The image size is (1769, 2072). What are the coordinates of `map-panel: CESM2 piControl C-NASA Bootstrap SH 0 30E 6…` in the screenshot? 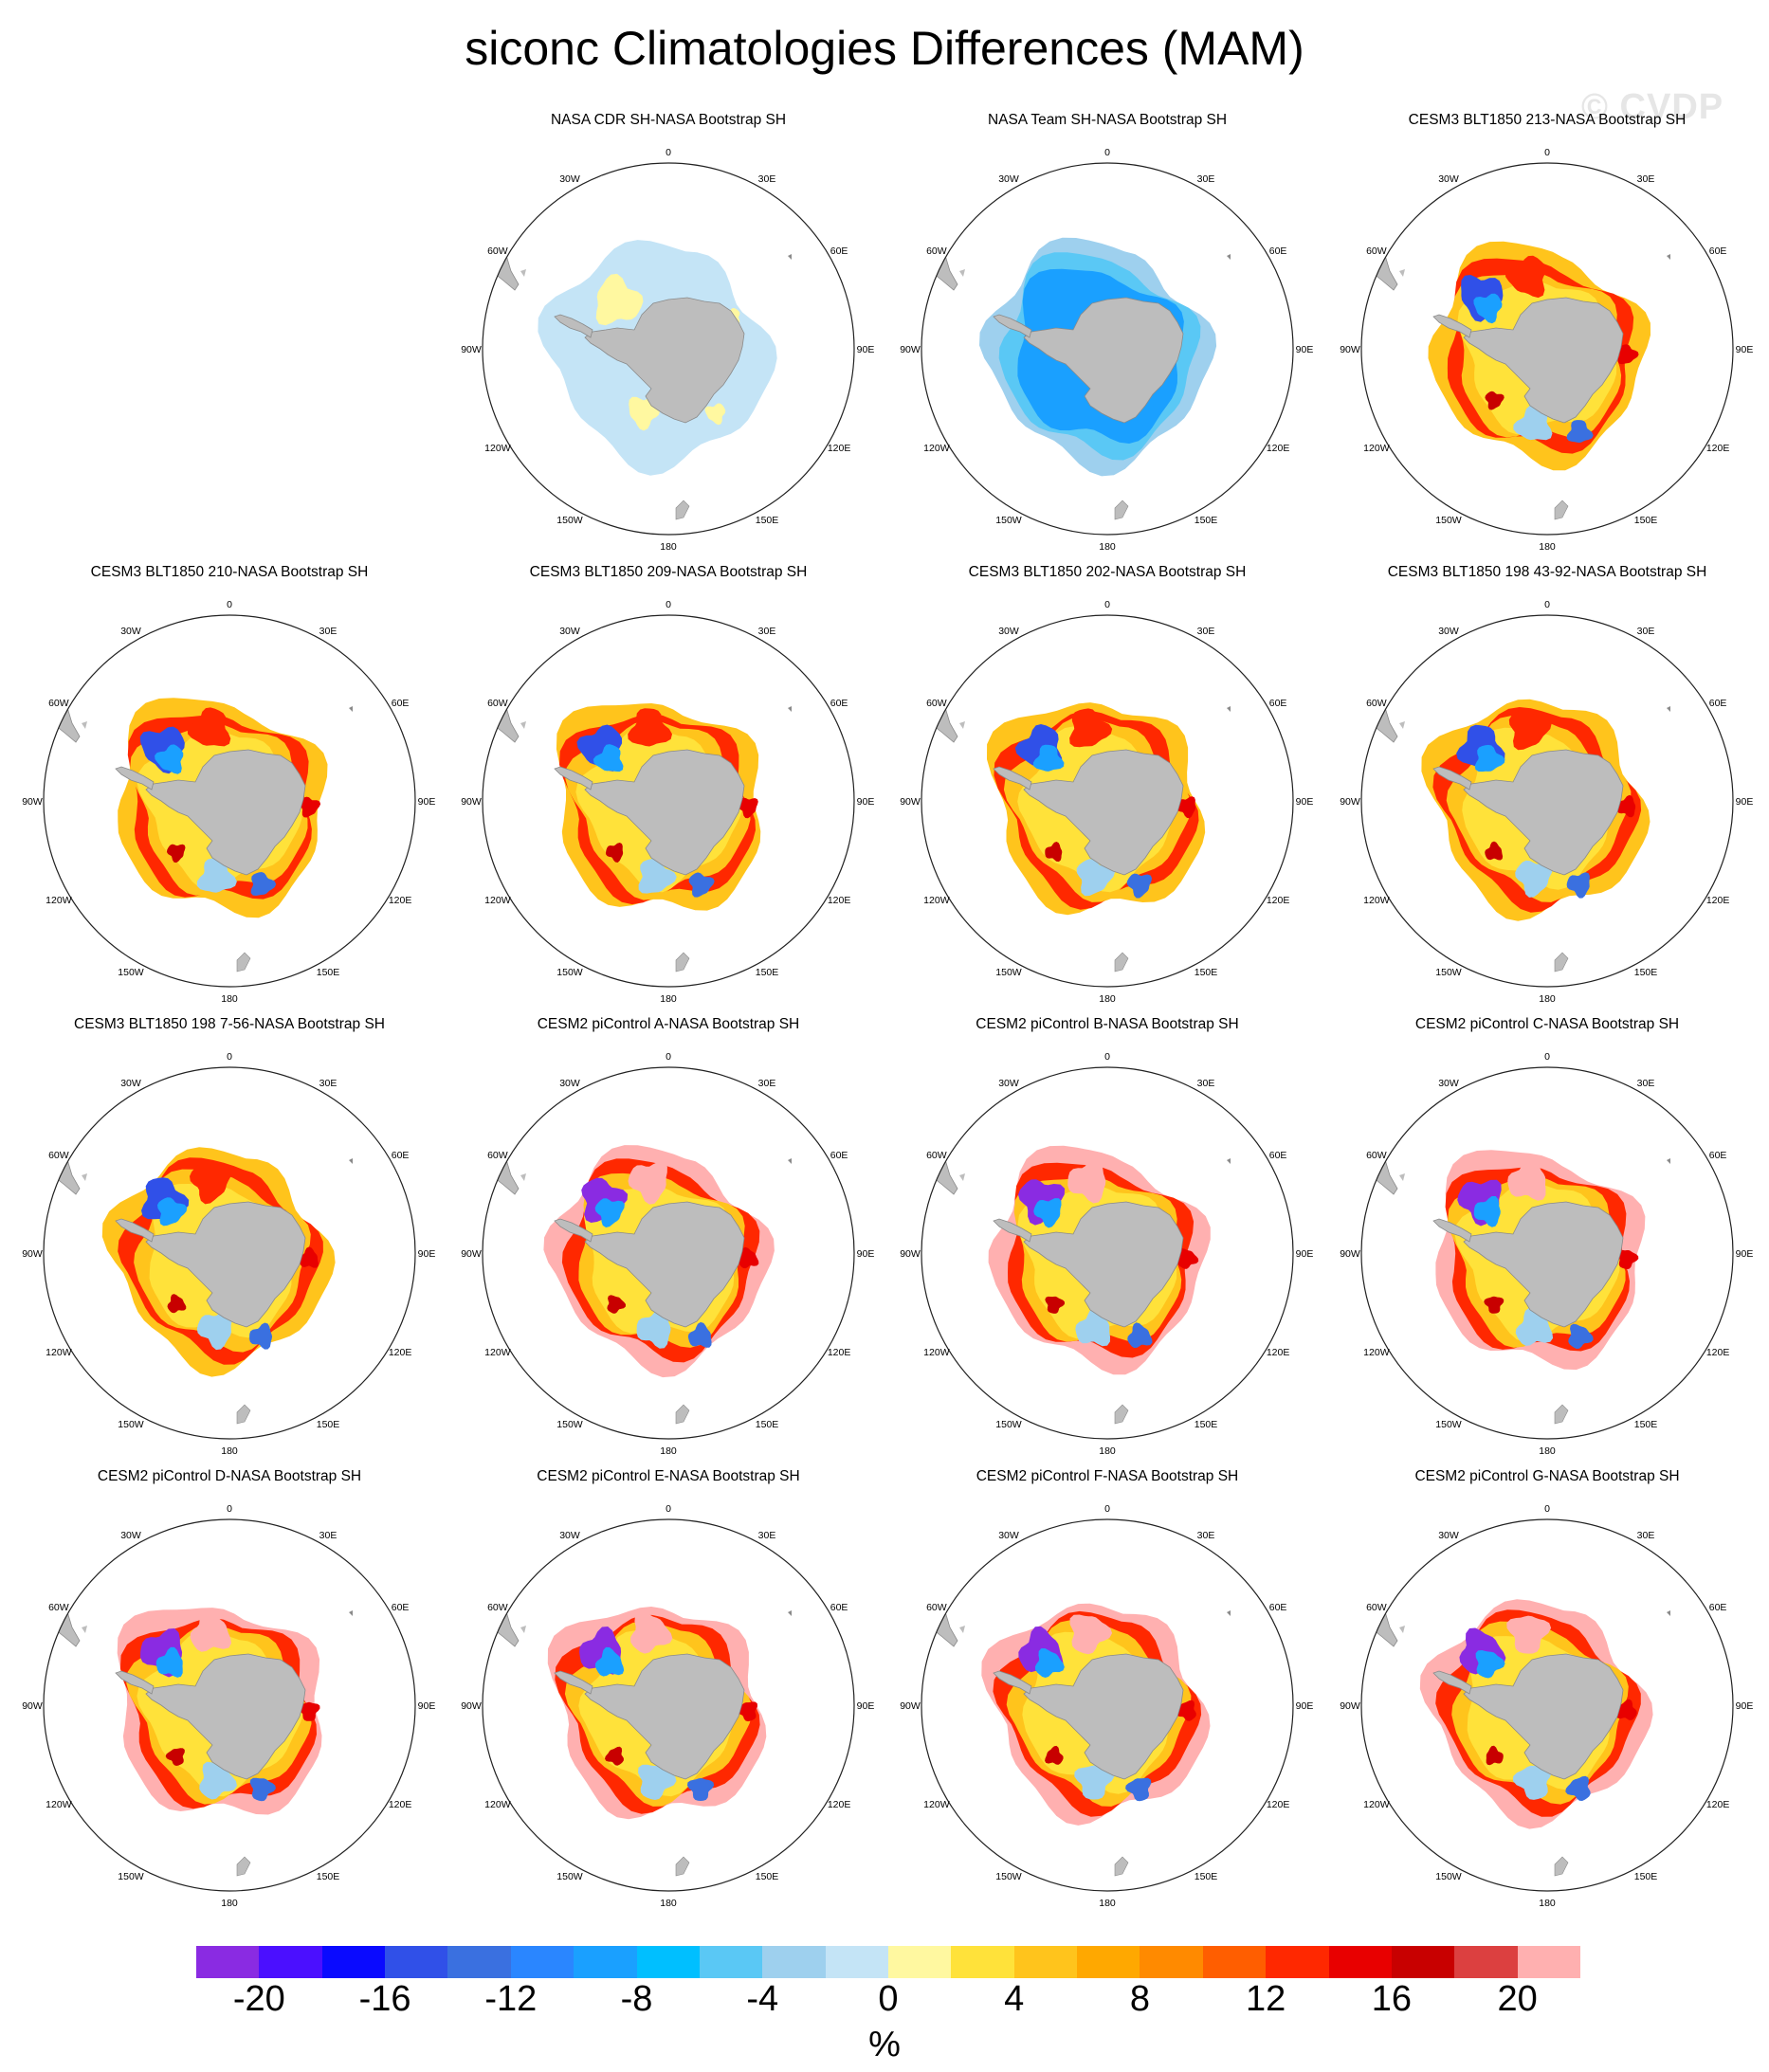 It's located at (1547, 1241).